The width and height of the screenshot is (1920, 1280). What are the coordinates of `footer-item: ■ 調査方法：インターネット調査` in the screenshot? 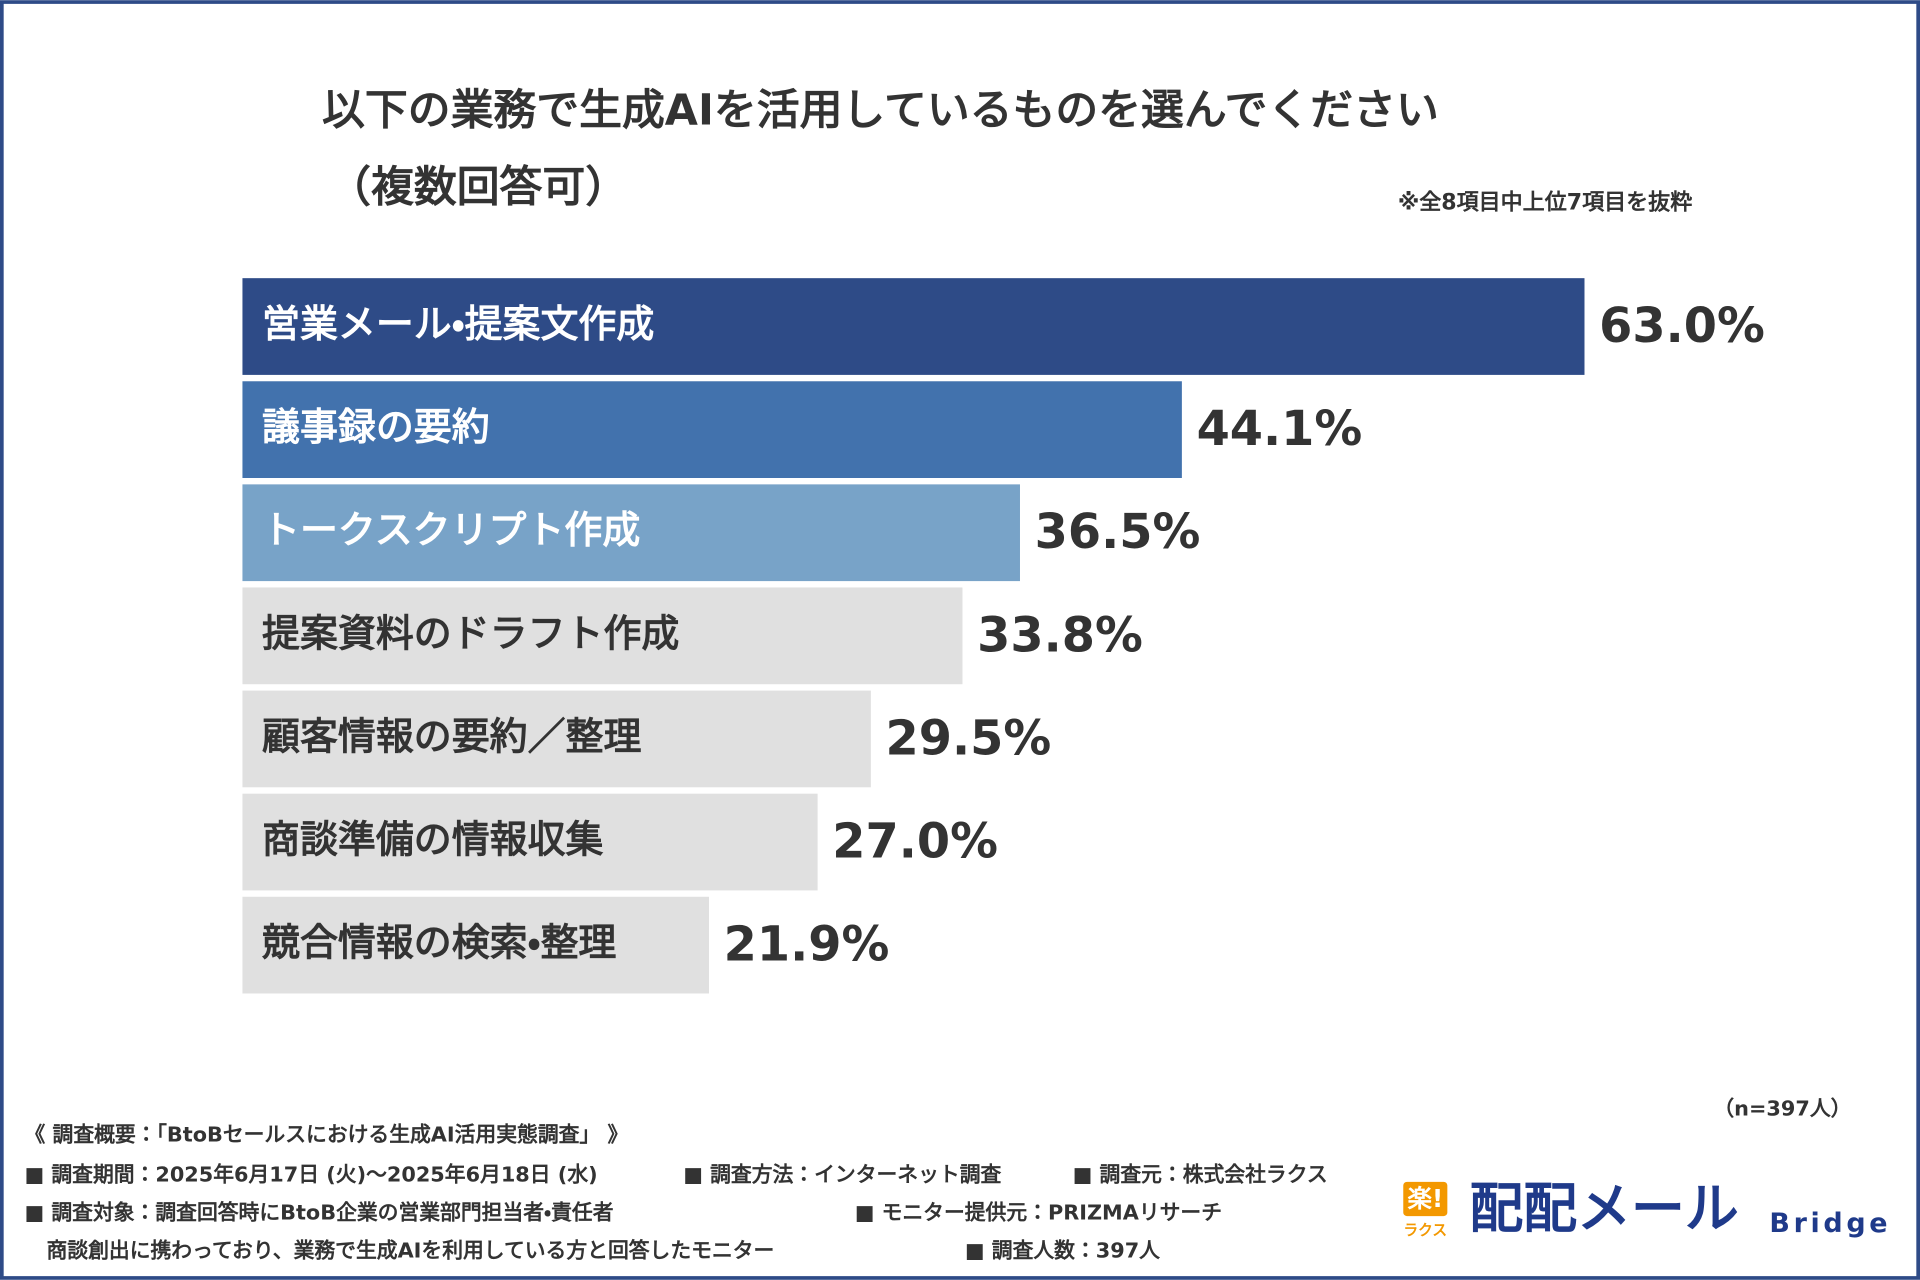 It's located at (842, 1175).